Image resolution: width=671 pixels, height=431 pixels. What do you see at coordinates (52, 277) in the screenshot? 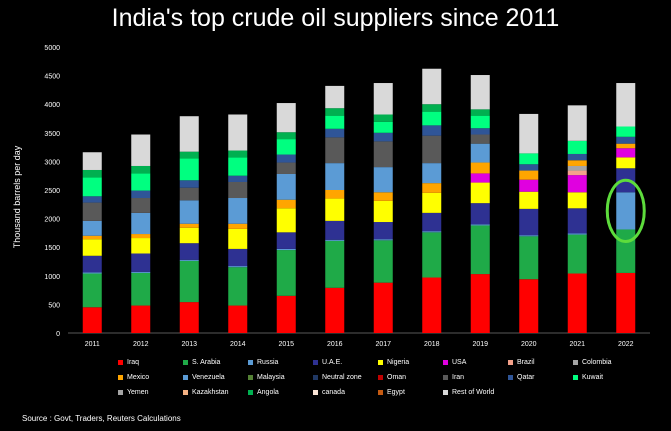
I see `y-tick-label: 1000` at bounding box center [52, 277].